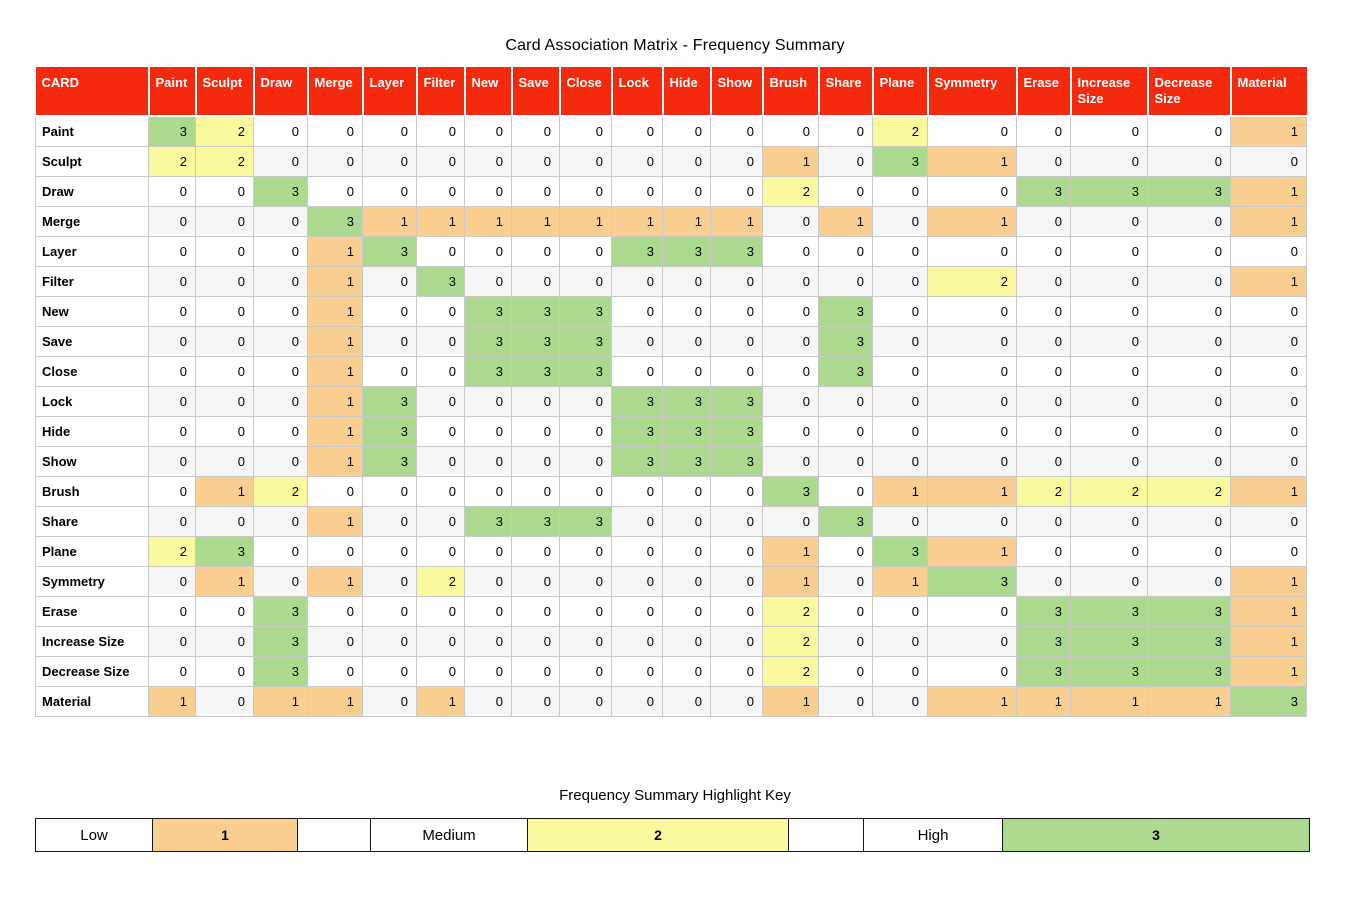  Describe the element at coordinates (686, 91) in the screenshot. I see `column-header: Hide` at that location.